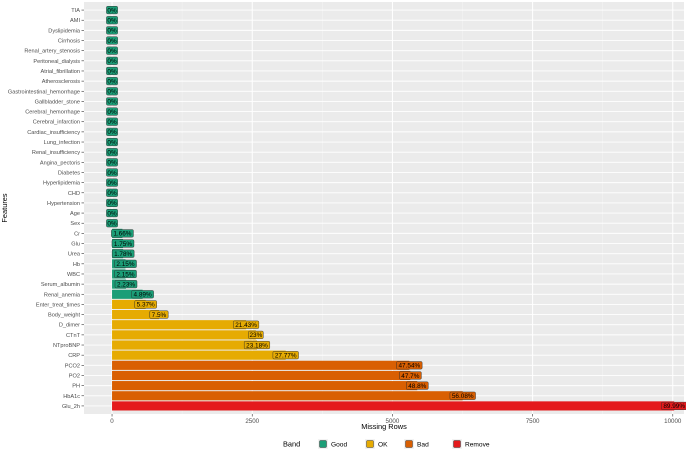  I want to click on legend-swatch-Remove, so click(457, 444).